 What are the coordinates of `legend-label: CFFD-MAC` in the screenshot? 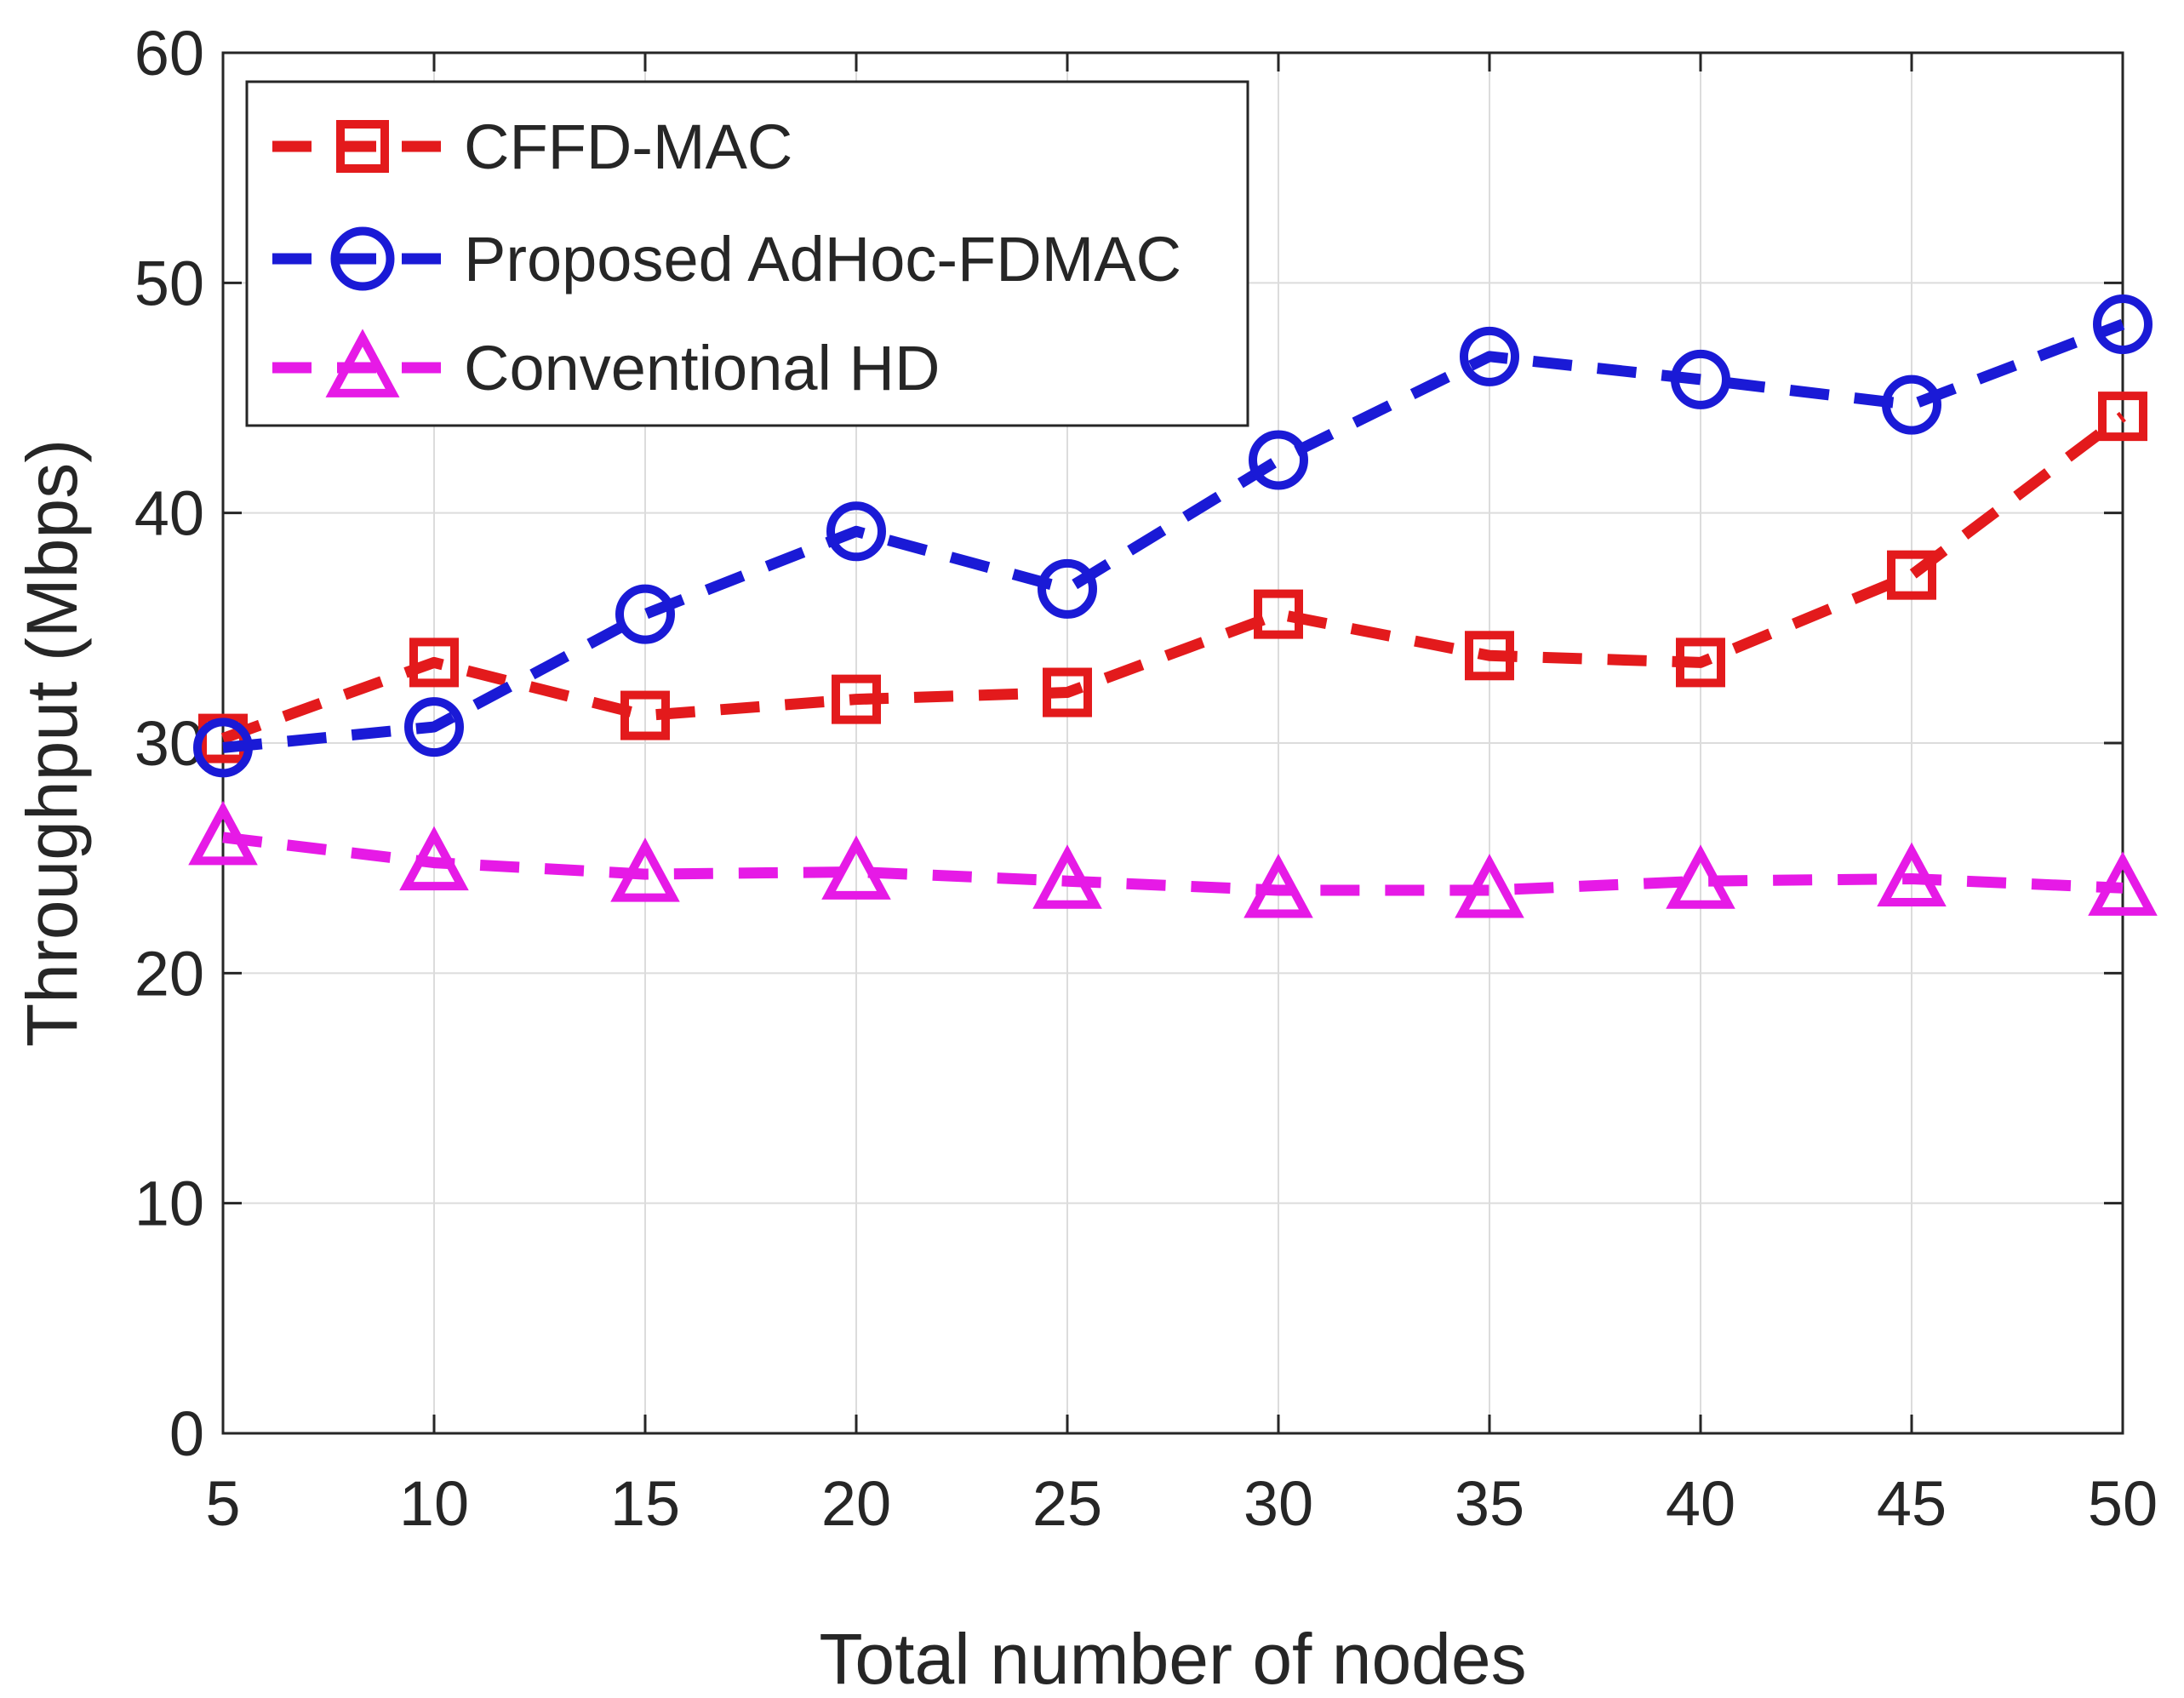 It's located at (628, 146).